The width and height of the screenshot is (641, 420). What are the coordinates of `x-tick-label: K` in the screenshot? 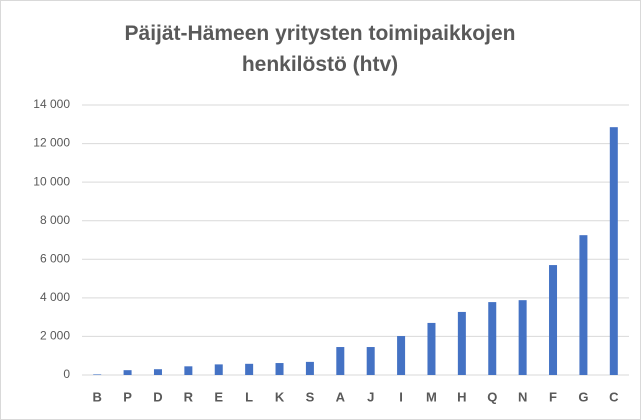 It's located at (280, 396).